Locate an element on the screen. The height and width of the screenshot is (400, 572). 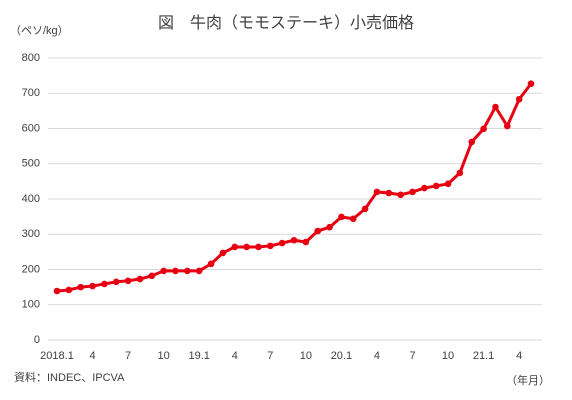
source-note: 資料：INDEC、IPCVA is located at coordinates (69, 377).